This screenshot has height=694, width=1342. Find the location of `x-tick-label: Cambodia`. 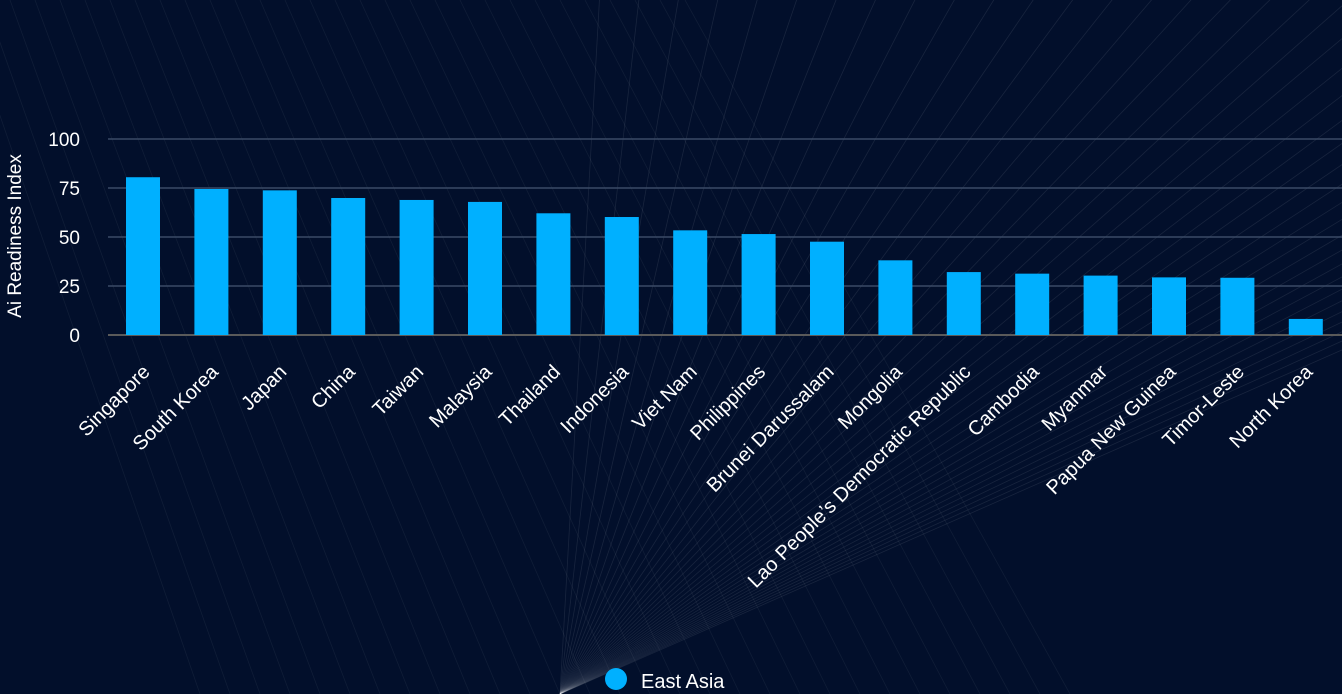

x-tick-label: Cambodia is located at coordinates (1004, 400).